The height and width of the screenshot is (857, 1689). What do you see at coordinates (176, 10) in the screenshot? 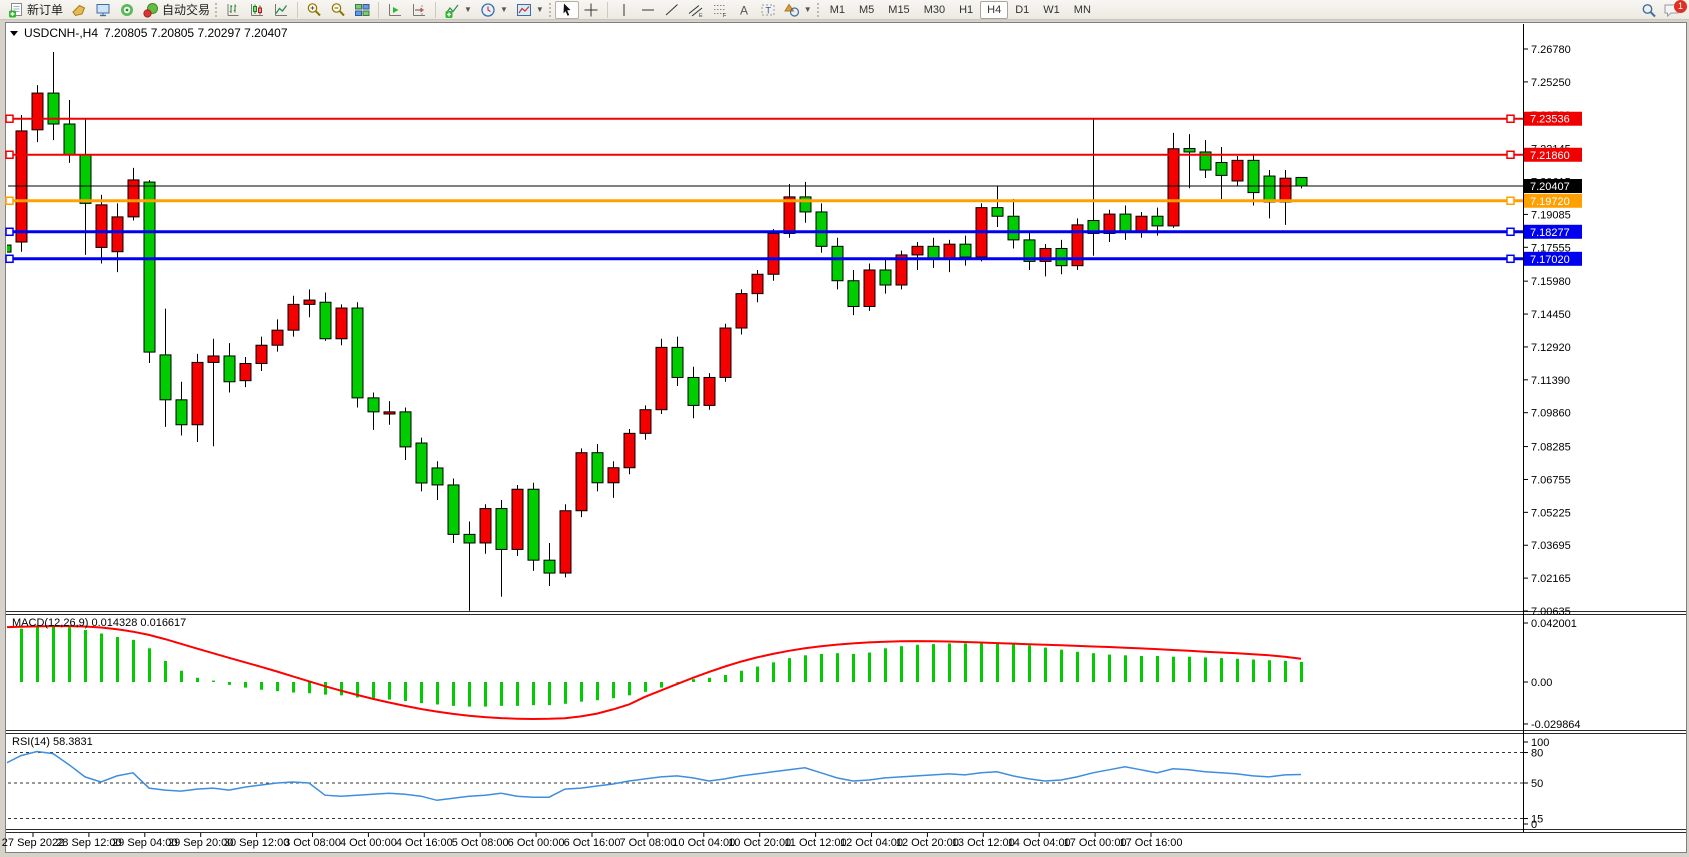
I see `autotrading-button: 自动交易` at bounding box center [176, 10].